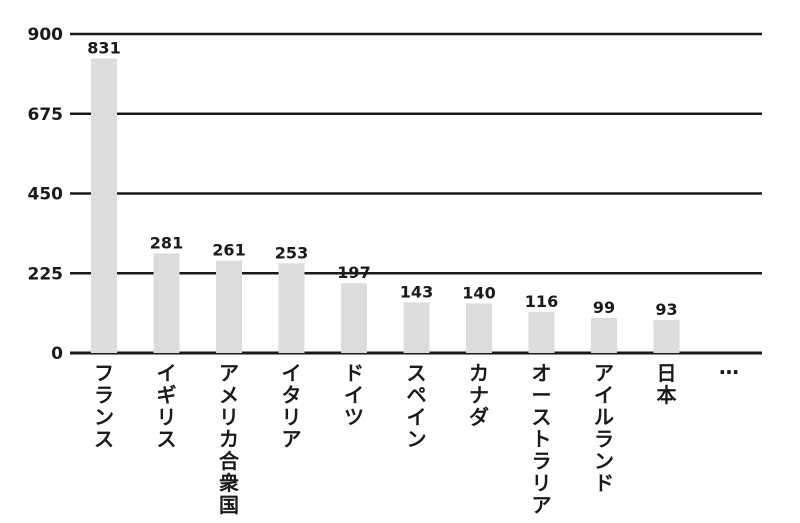  What do you see at coordinates (417, 406) in the screenshot?
I see `category-label-6: スペイン` at bounding box center [417, 406].